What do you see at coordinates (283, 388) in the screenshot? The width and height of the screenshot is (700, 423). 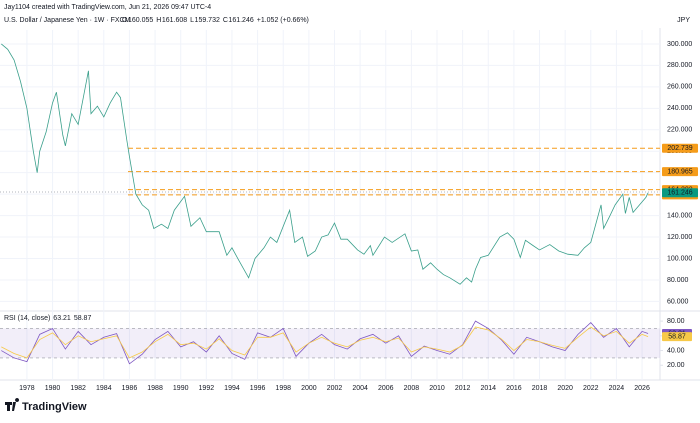 I see `x-tick-label: 1998` at bounding box center [283, 388].